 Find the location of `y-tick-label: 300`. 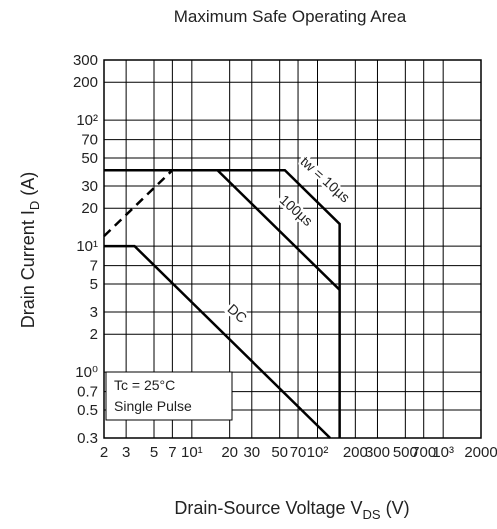

y-tick-label: 300 is located at coordinates (85, 60).